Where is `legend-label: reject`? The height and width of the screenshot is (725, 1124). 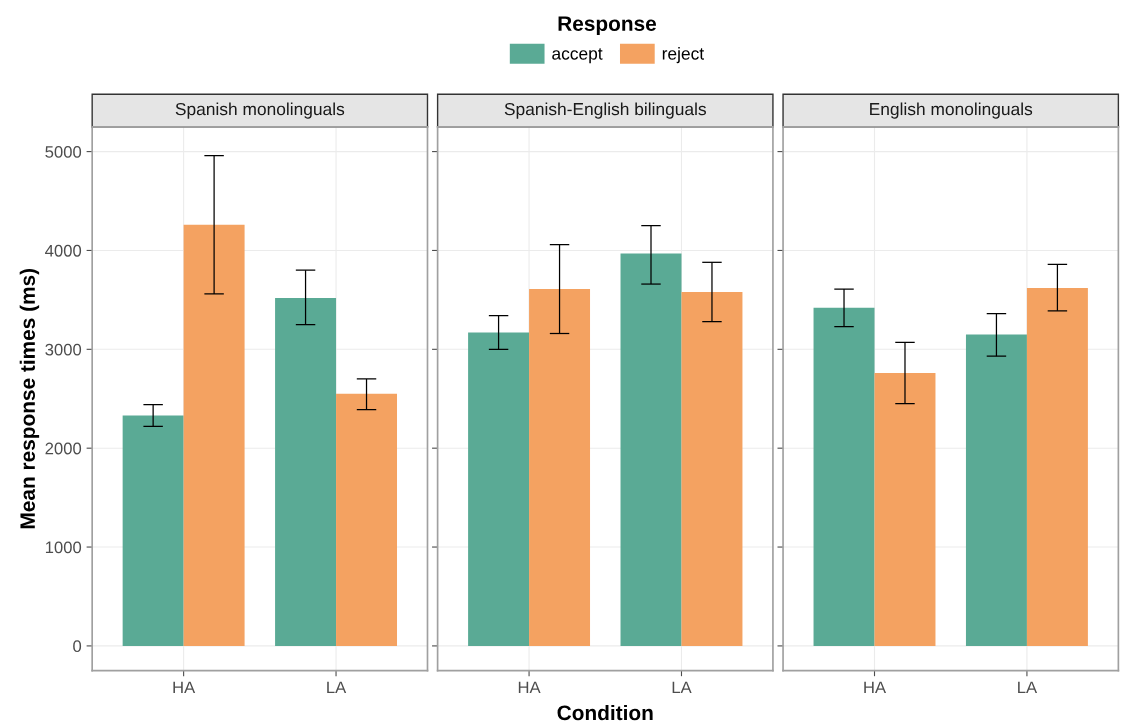 legend-label: reject is located at coordinates (683, 55).